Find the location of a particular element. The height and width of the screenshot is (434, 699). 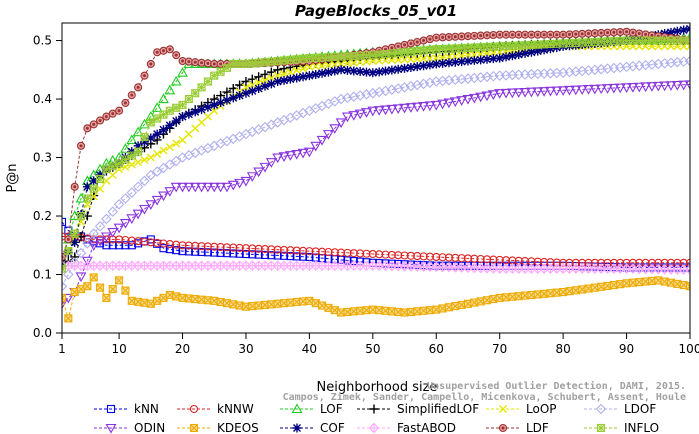

legend-label: KDEOS is located at coordinates (238, 427).